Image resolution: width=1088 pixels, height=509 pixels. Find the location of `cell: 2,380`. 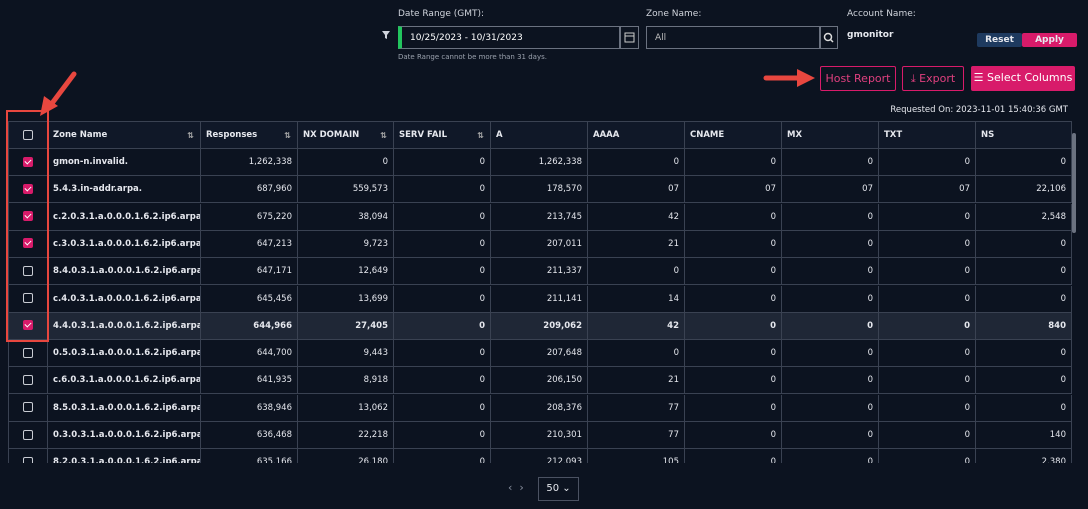

cell: 2,380 is located at coordinates (1024, 456).